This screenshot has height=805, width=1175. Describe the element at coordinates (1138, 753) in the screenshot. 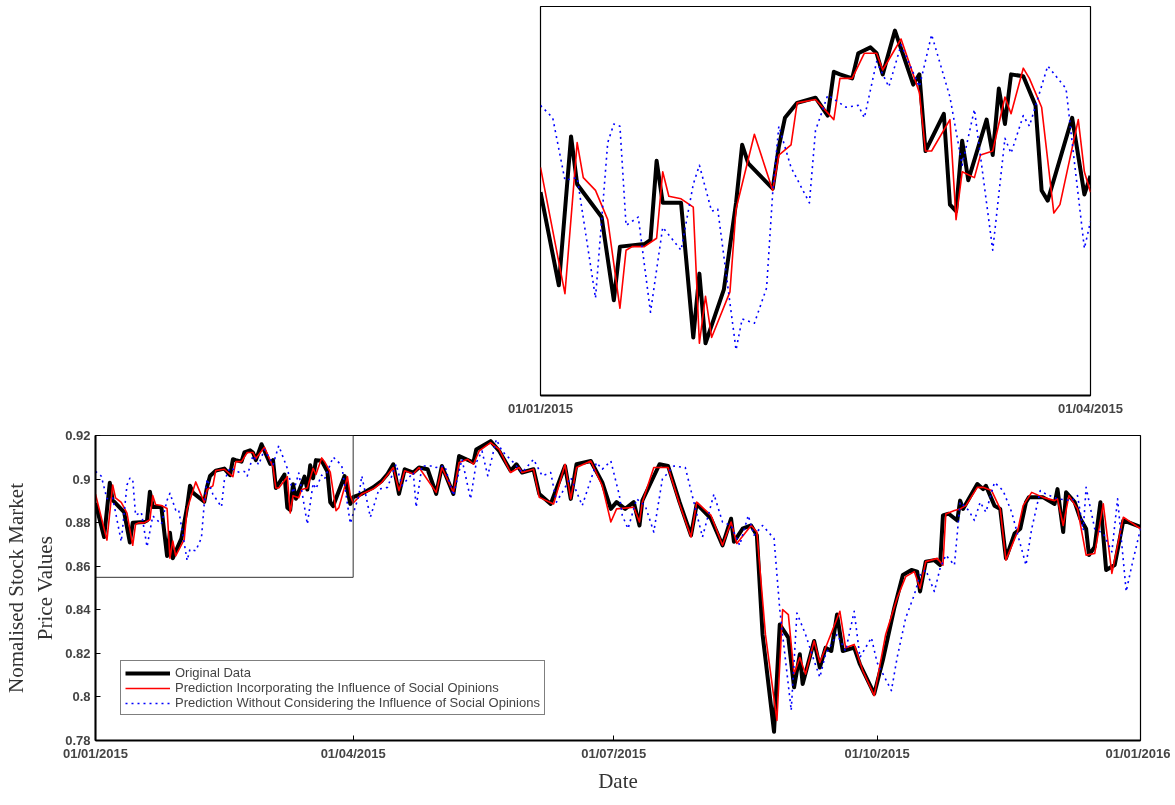

I see `x-tick-label: 01/01/2016` at that location.